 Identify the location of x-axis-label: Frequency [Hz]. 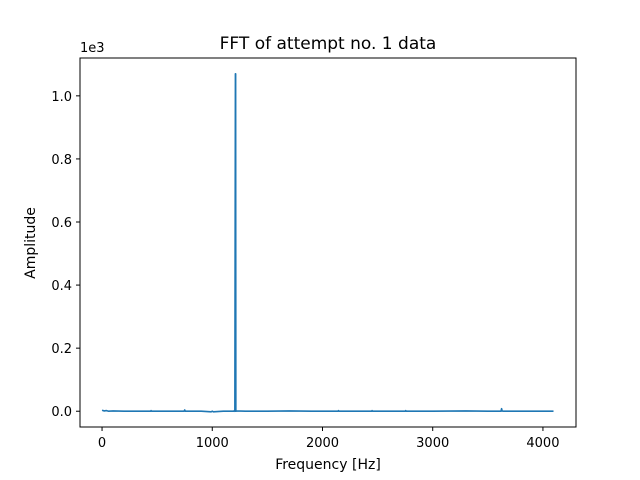
(328, 465).